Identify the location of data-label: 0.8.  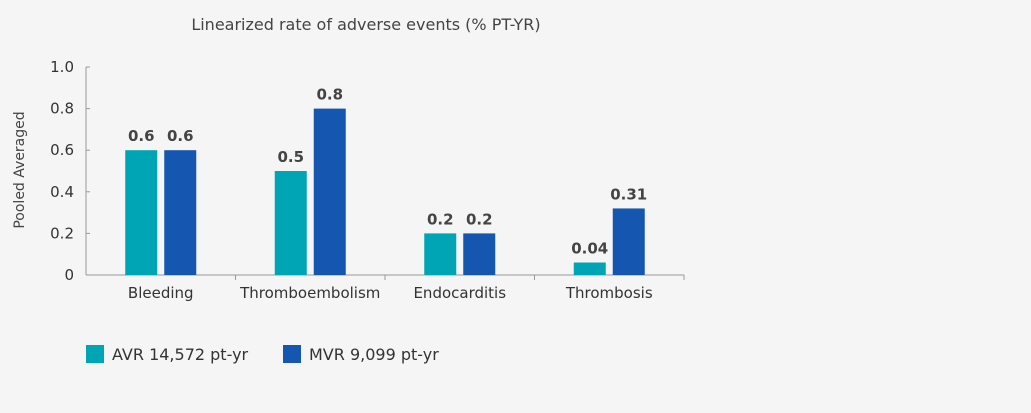
(329, 95).